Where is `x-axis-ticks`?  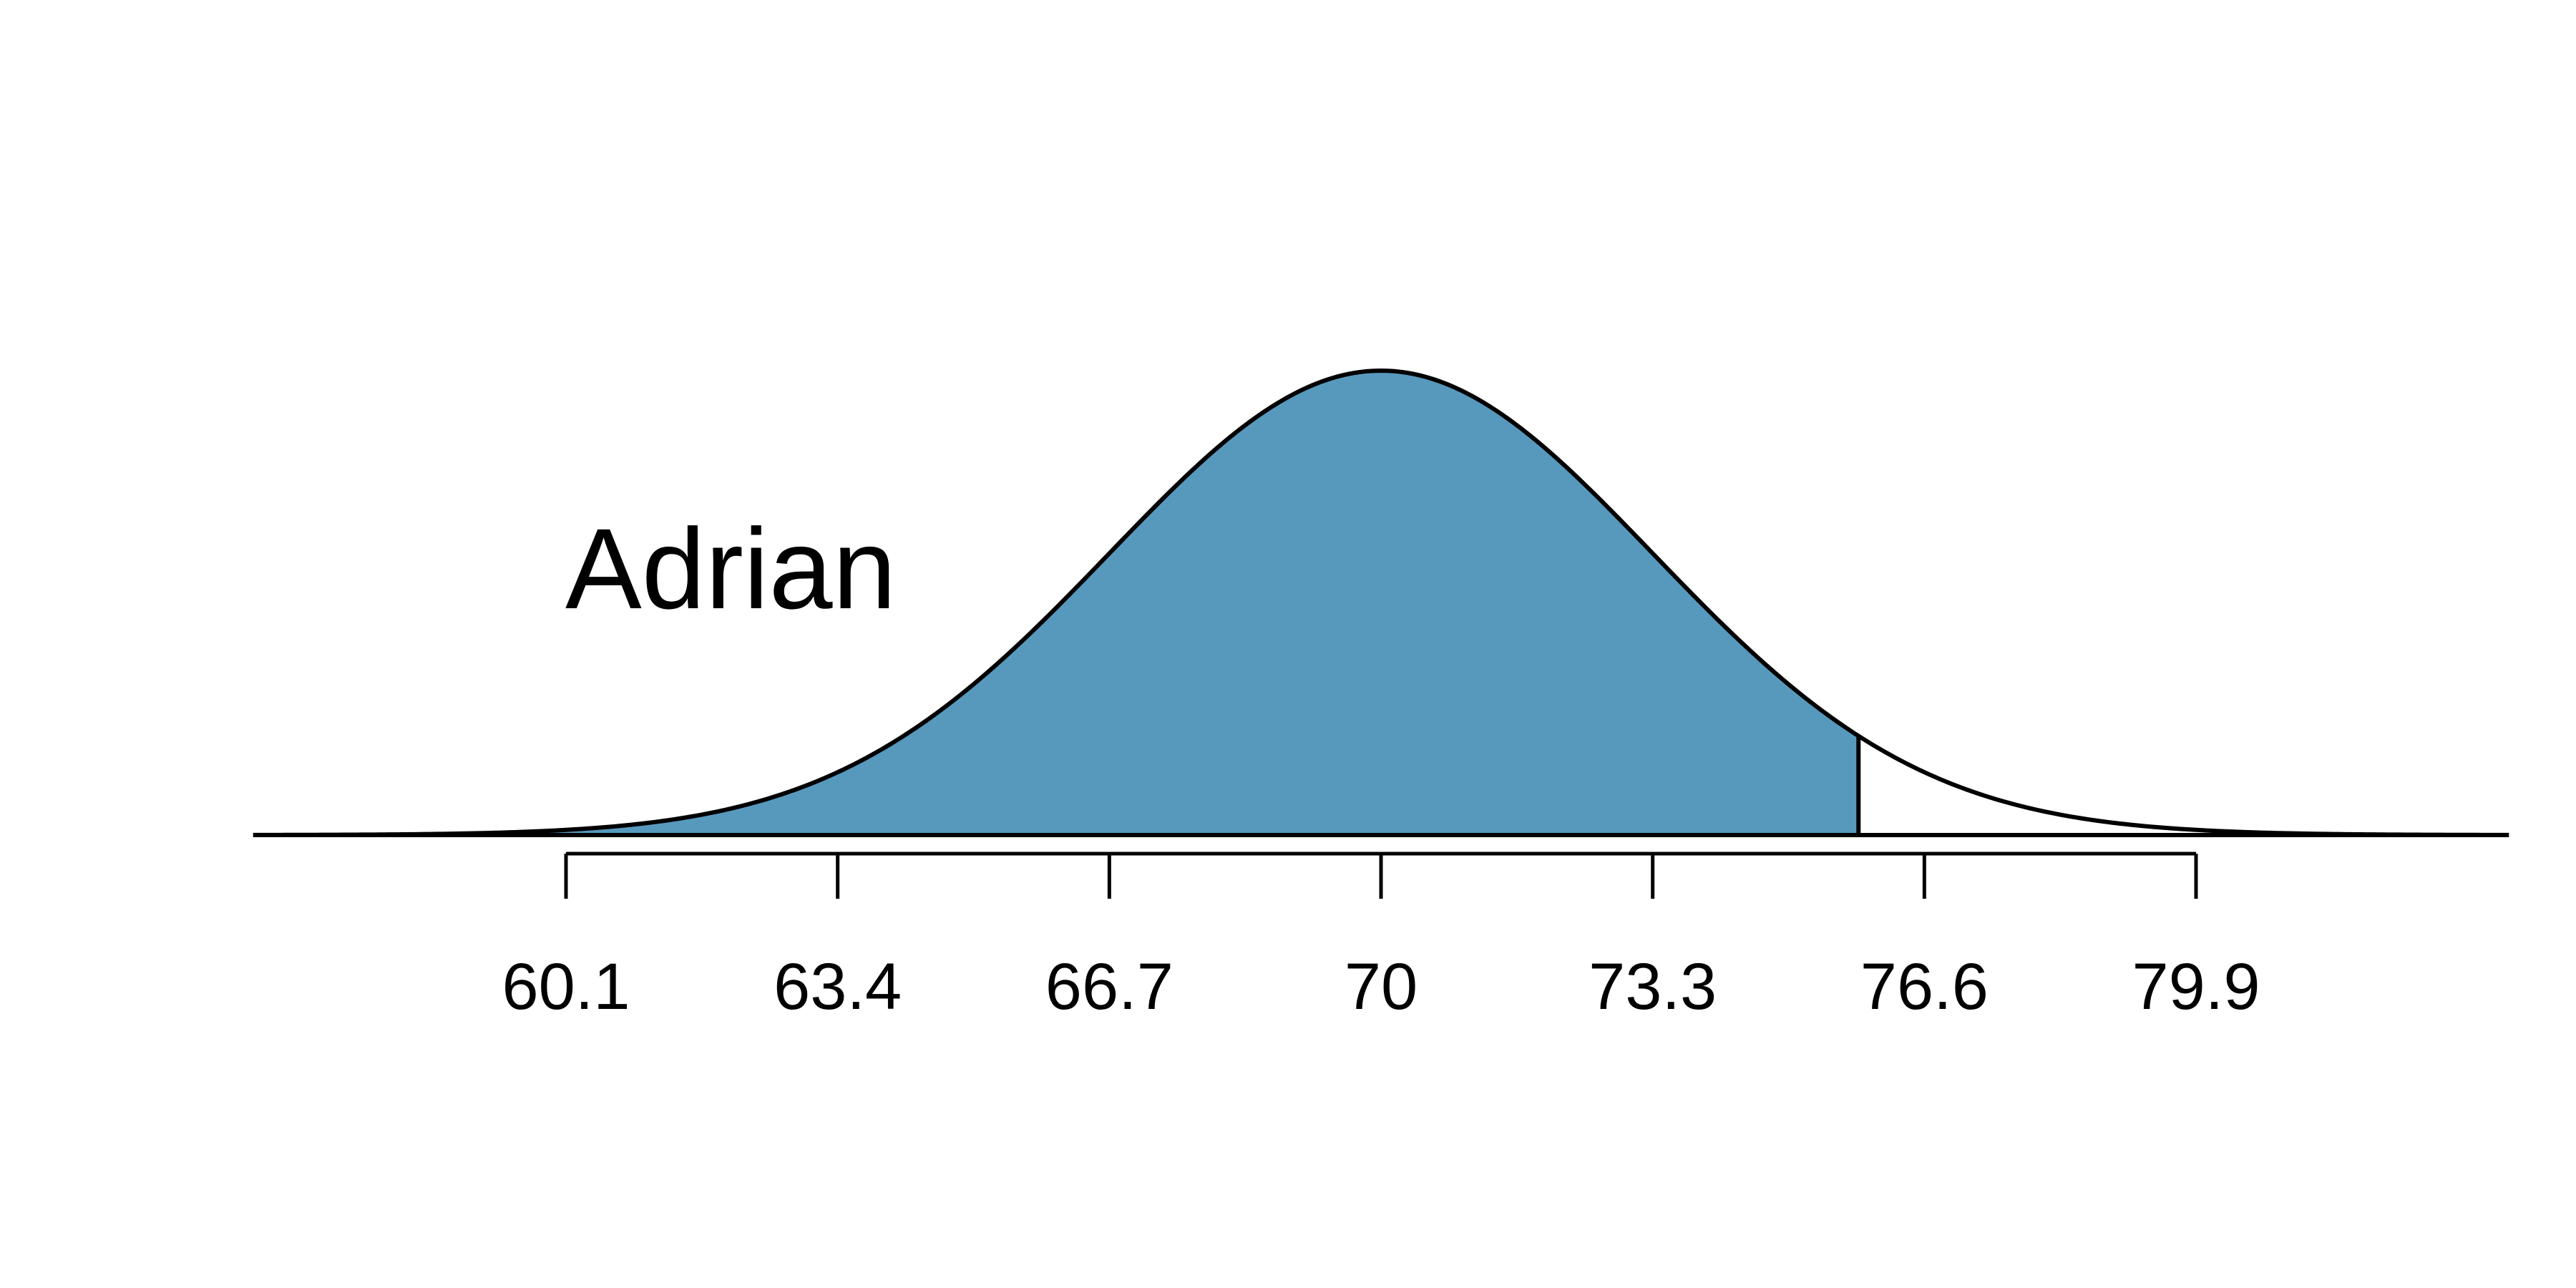 x-axis-ticks is located at coordinates (1381, 876).